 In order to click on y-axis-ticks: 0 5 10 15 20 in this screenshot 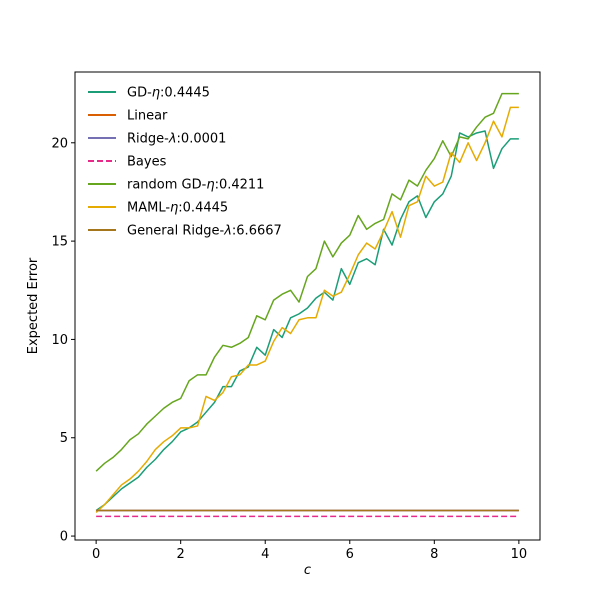, I will do `click(63, 340)`.